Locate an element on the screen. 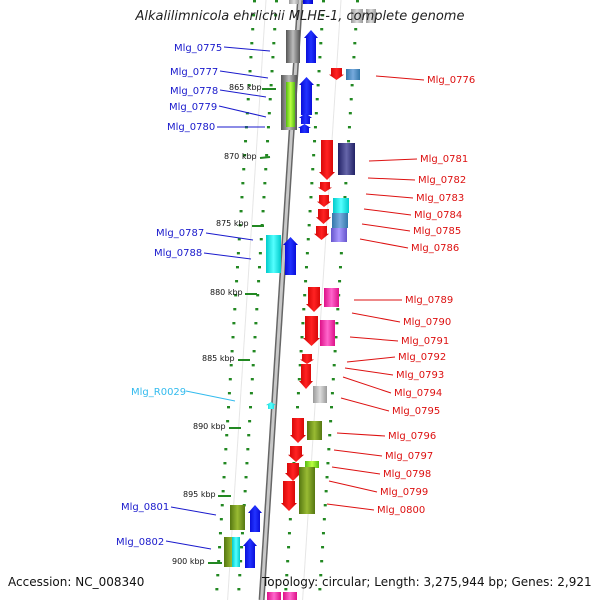 Image resolution: width=600 pixels, height=600 pixels. gene-label: Mlg_0775 is located at coordinates (198, 48).